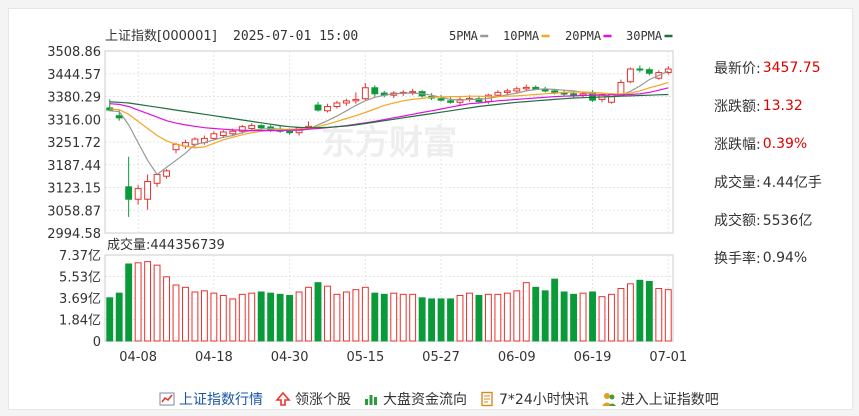 Image resolution: width=859 pixels, height=416 pixels. I want to click on stat-label: 成交量:, so click(737, 183).